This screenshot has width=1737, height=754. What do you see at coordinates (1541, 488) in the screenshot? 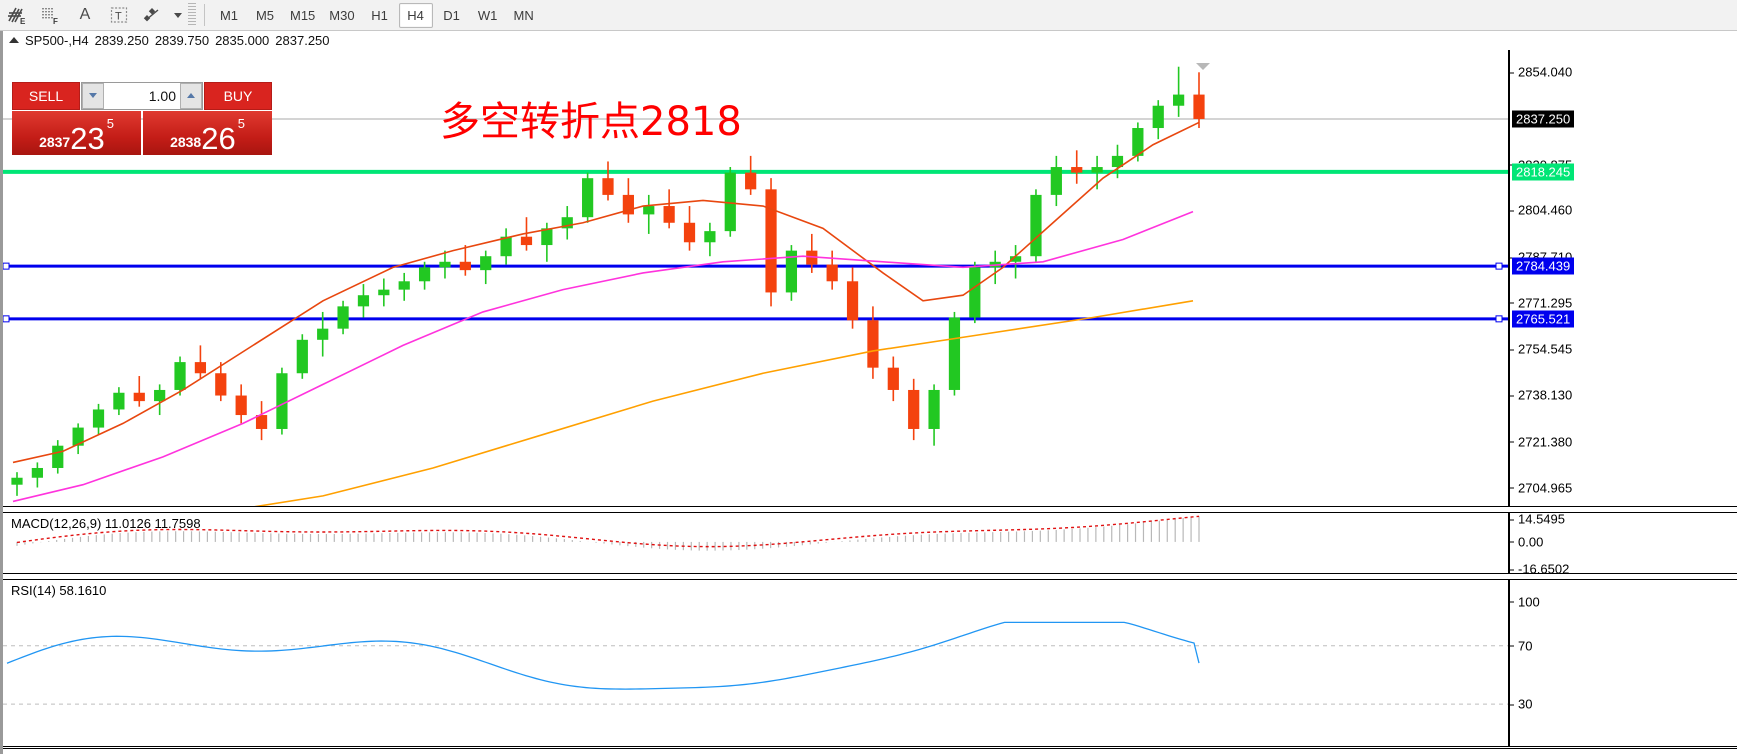
I see `price-tick: 2704.965` at bounding box center [1541, 488].